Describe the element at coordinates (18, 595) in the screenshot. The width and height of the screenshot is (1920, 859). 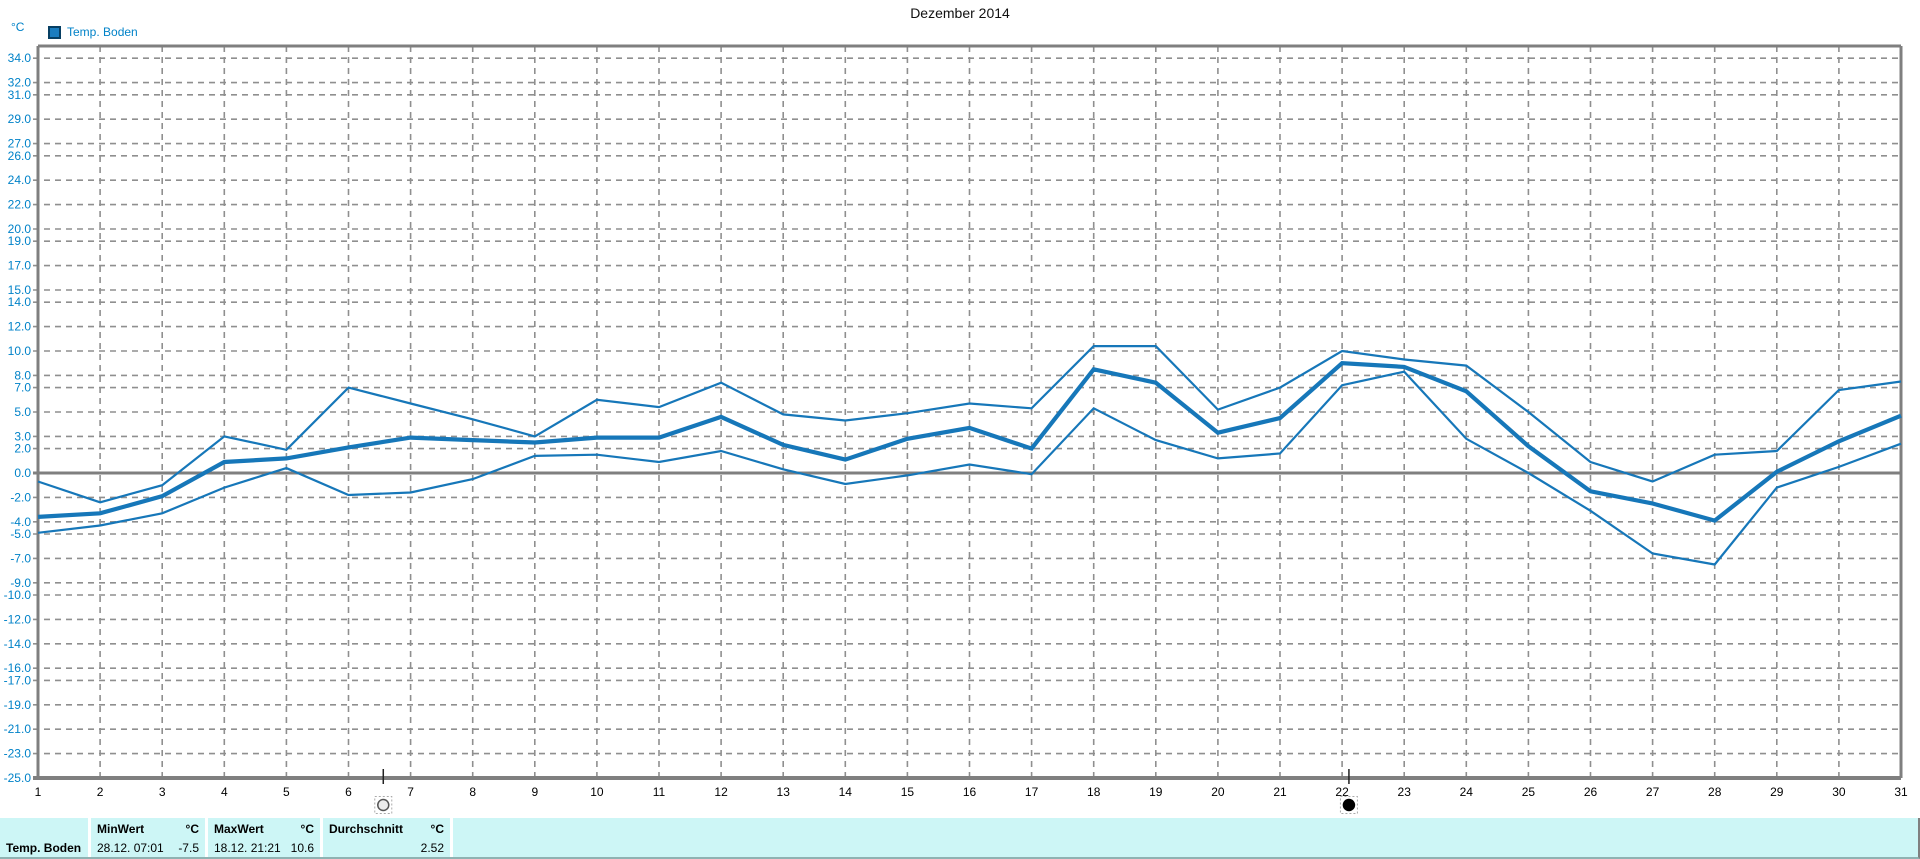
I see `svg-text: -10.0` at that location.